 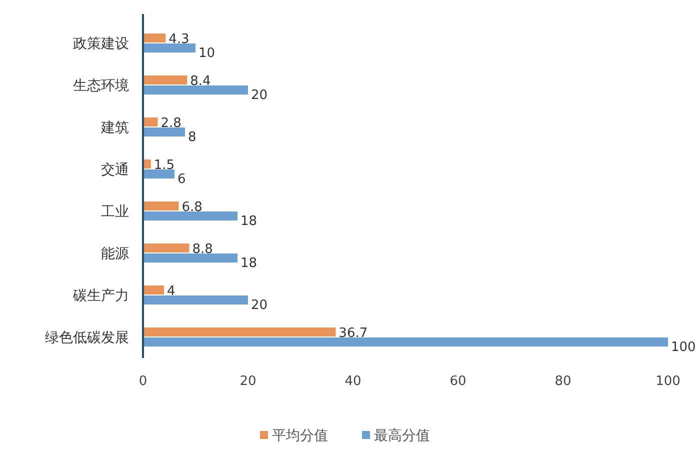 What do you see at coordinates (458, 381) in the screenshot?
I see `x-tick-label: 60` at bounding box center [458, 381].